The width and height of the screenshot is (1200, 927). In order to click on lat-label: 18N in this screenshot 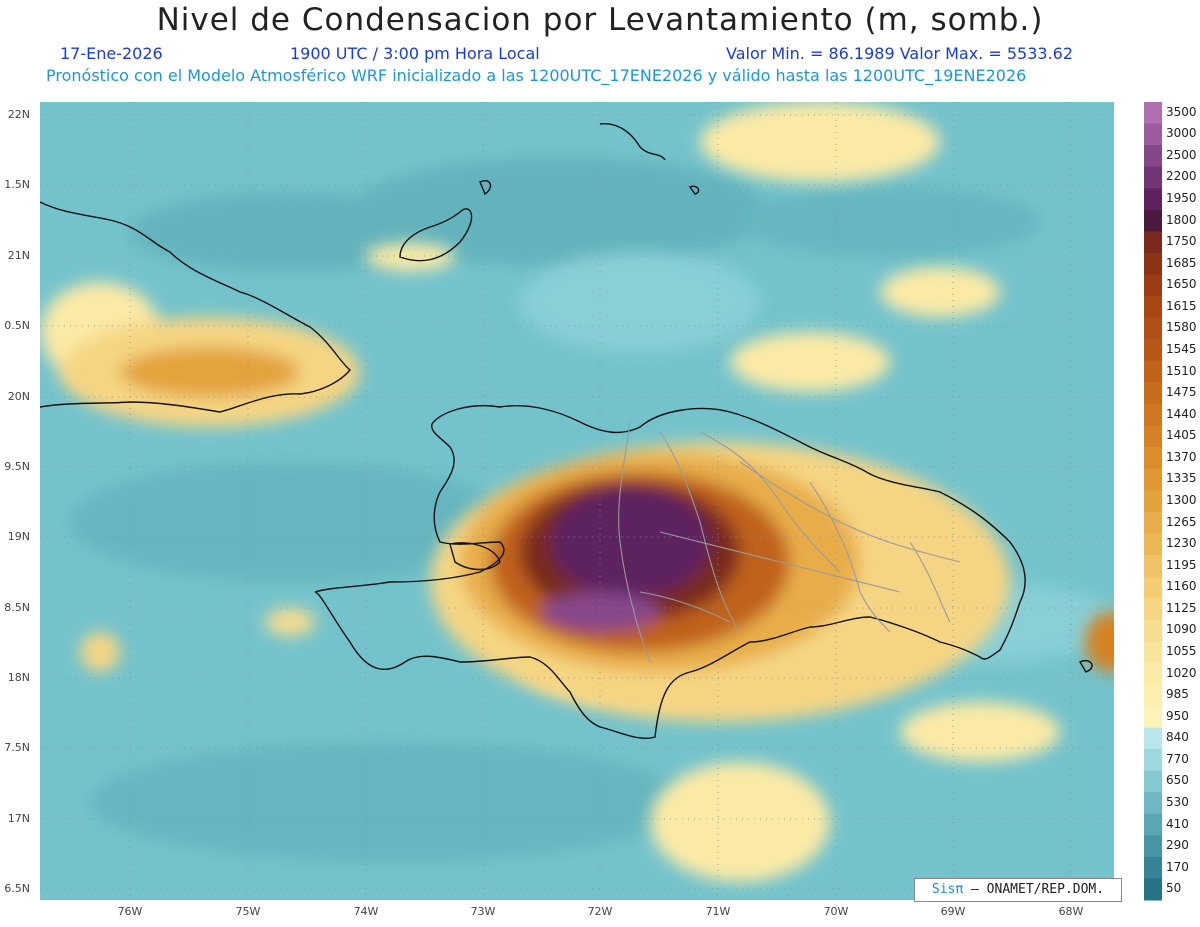, I will do `click(18, 677)`.